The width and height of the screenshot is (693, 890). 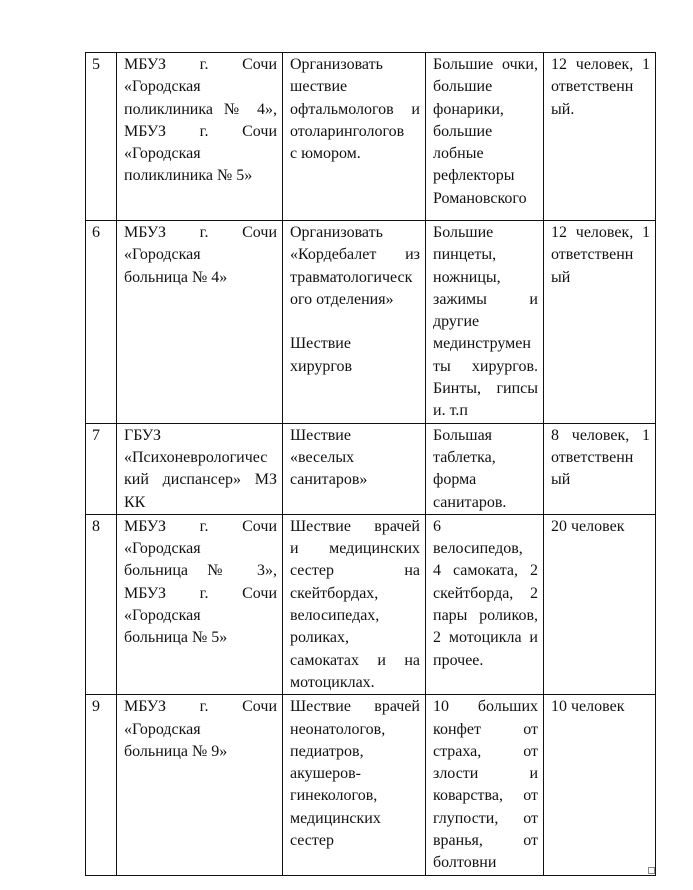 I want to click on cell-line: «Кордебалет из, so click(x=355, y=255).